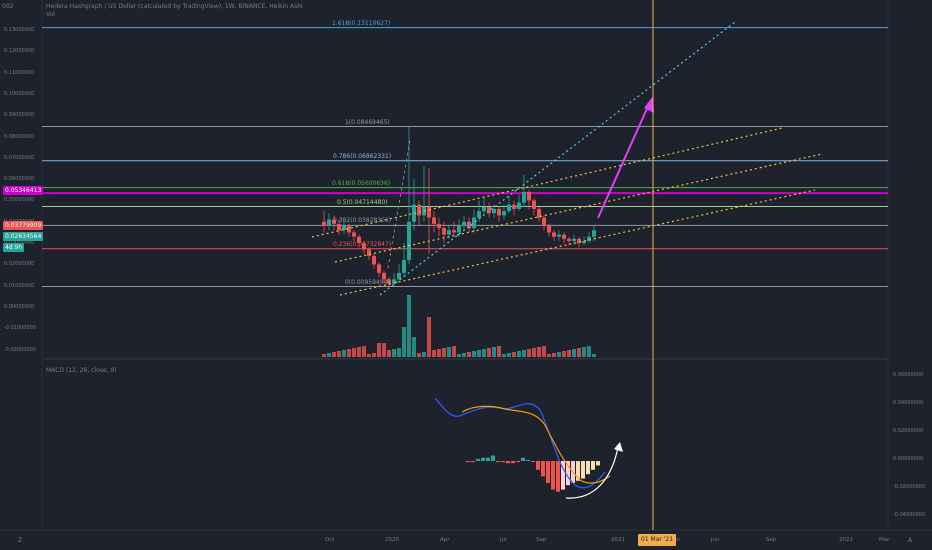 Image resolution: width=932 pixels, height=550 pixels. Describe the element at coordinates (362, 156) in the screenshot. I see `fib-level-label: 0.786(0.06862331)` at that location.